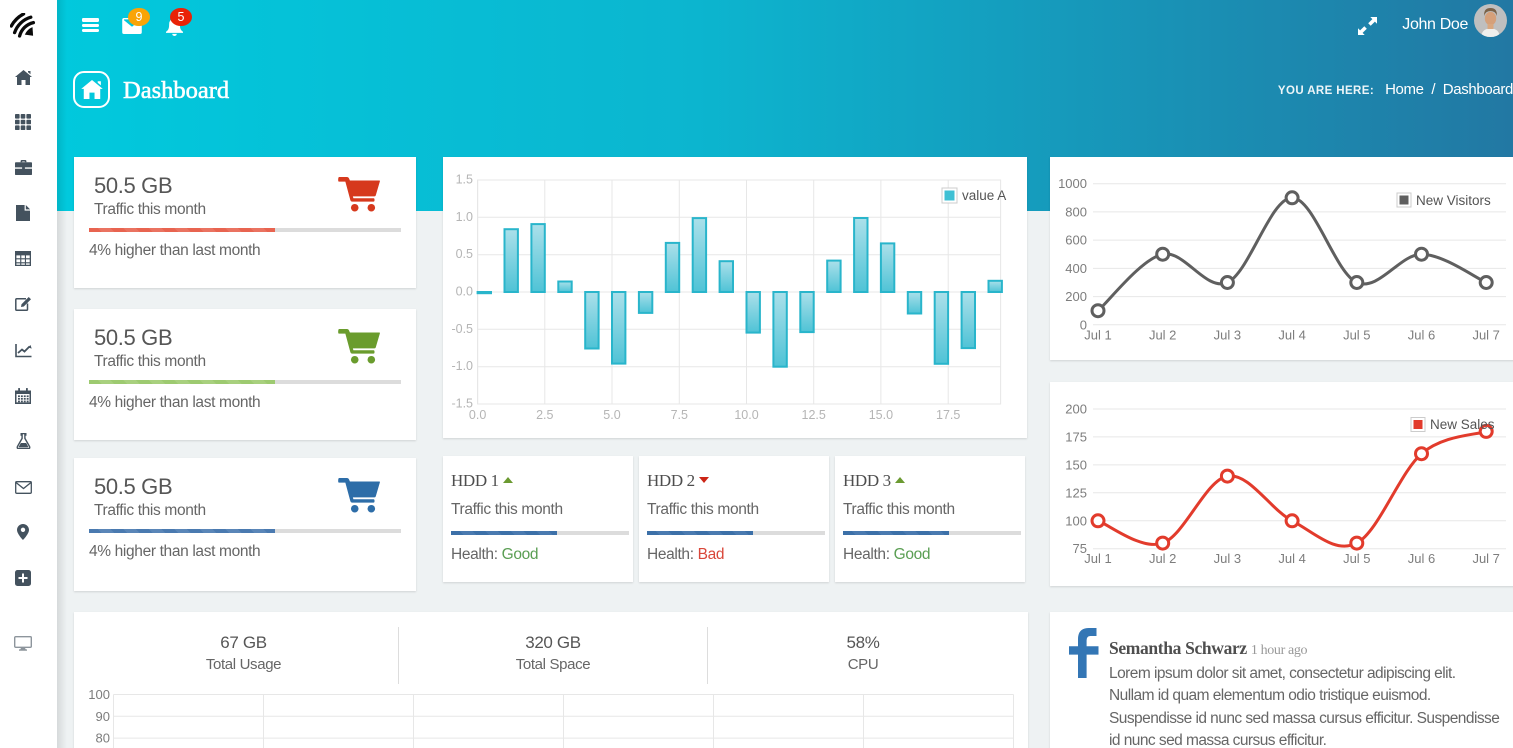 This screenshot has height=748, width=1513. Describe the element at coordinates (464, 254) in the screenshot. I see `svg-text: 0.5` at that location.